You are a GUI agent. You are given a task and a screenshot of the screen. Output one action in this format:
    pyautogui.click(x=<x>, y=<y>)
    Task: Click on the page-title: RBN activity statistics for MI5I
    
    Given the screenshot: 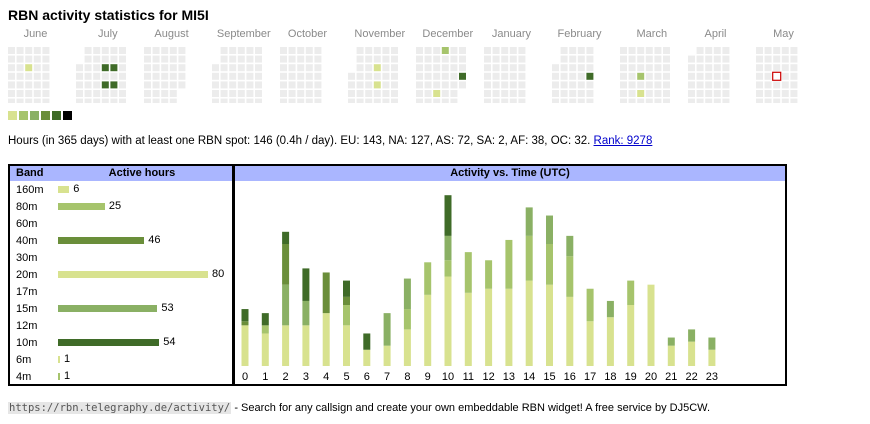 What is the action you would take?
    pyautogui.click(x=108, y=15)
    